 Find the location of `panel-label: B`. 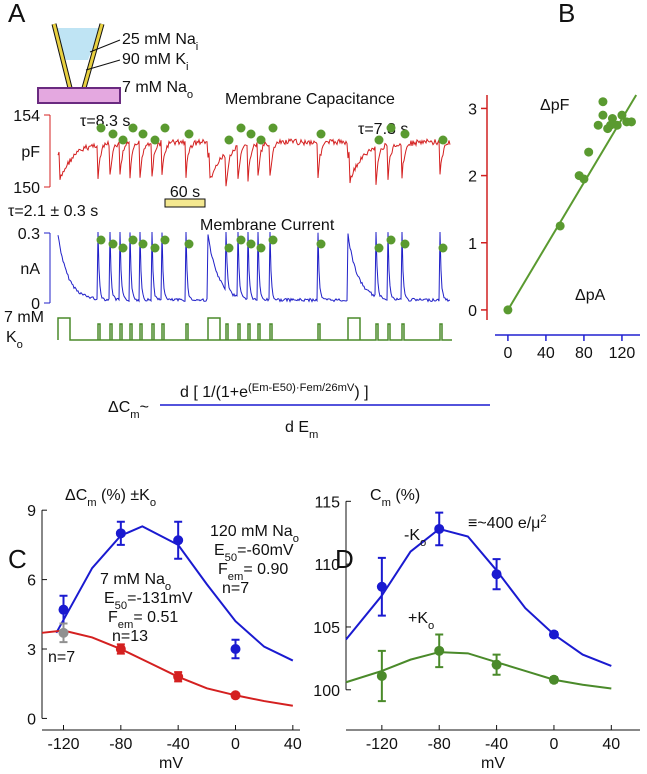

panel-label: B is located at coordinates (566, 14).